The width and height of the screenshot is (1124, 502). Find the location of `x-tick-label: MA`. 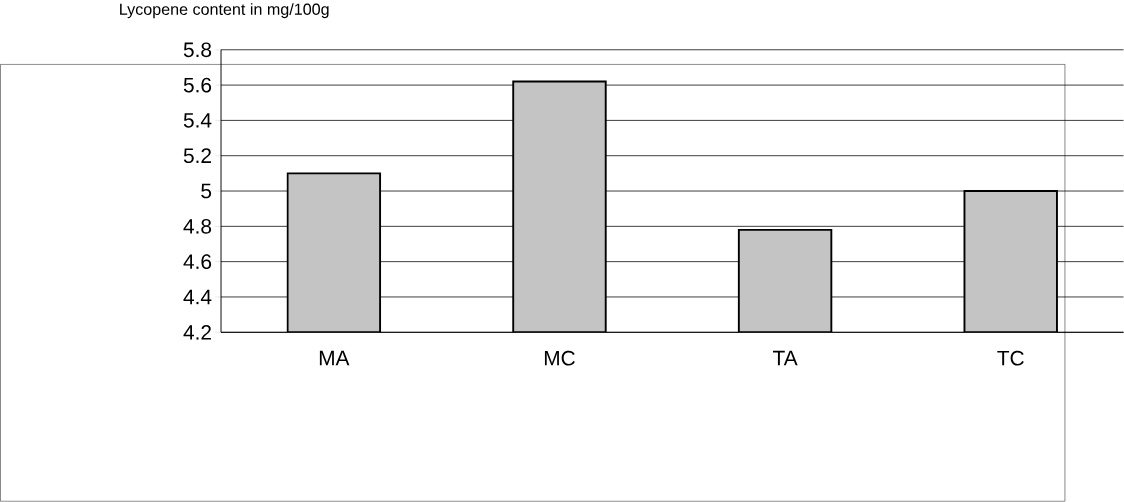

x-tick-label: MA is located at coordinates (334, 358).